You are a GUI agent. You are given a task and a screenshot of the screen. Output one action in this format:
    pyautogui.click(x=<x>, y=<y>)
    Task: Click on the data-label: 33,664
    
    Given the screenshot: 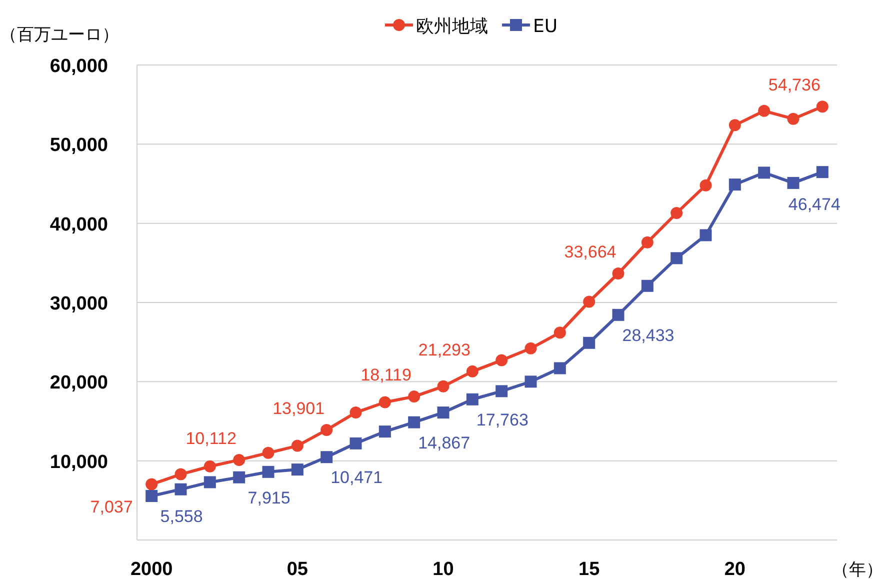 What is the action you would take?
    pyautogui.click(x=590, y=252)
    